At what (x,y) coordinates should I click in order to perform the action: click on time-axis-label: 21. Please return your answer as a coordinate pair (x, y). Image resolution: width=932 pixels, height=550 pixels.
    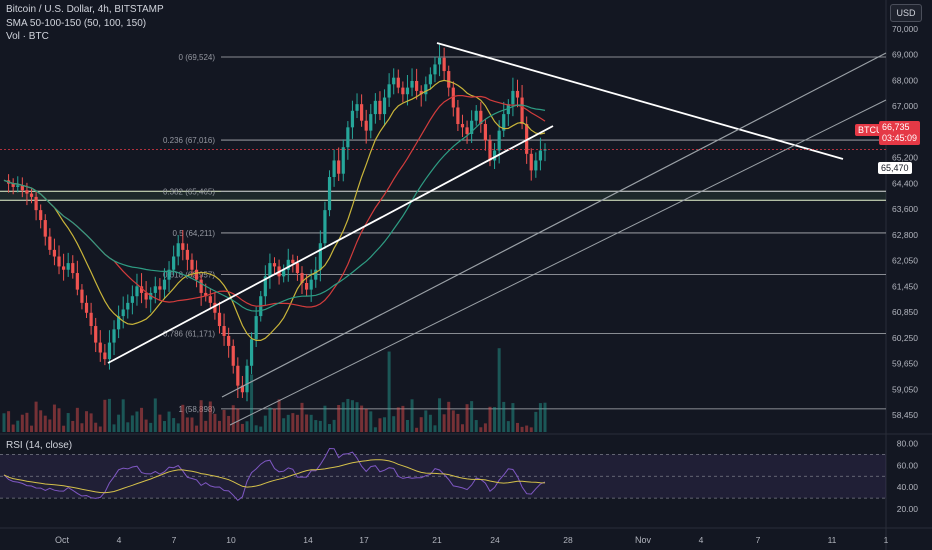
    Looking at the image, I should click on (437, 540).